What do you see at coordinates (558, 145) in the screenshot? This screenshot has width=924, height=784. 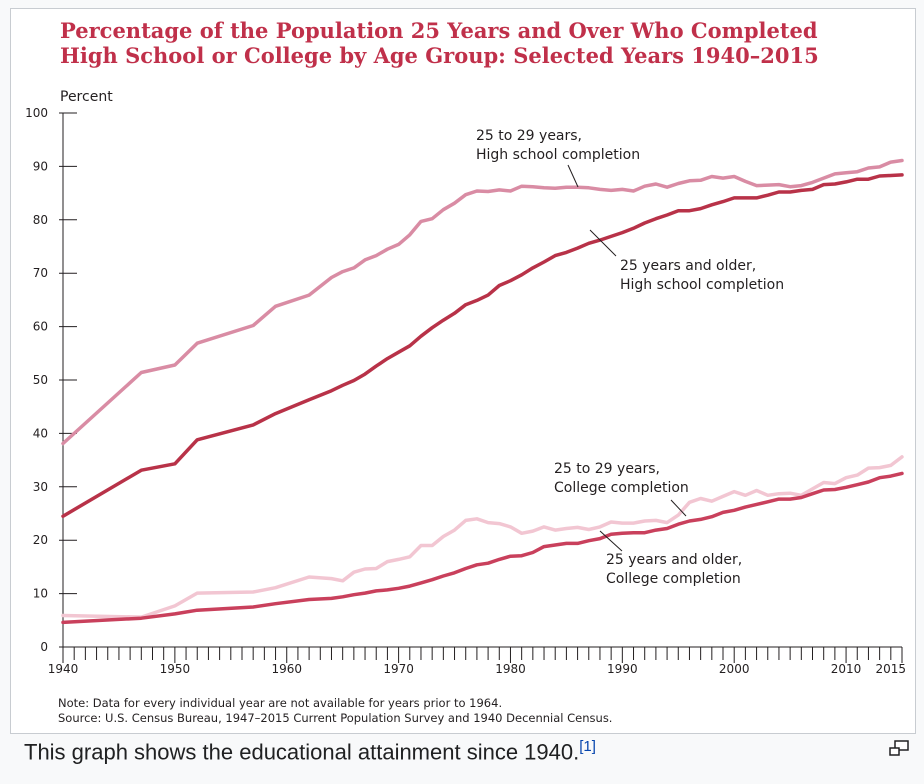 I see `annotation-hs-25-29: 25 to 29 years, High school completion` at bounding box center [558, 145].